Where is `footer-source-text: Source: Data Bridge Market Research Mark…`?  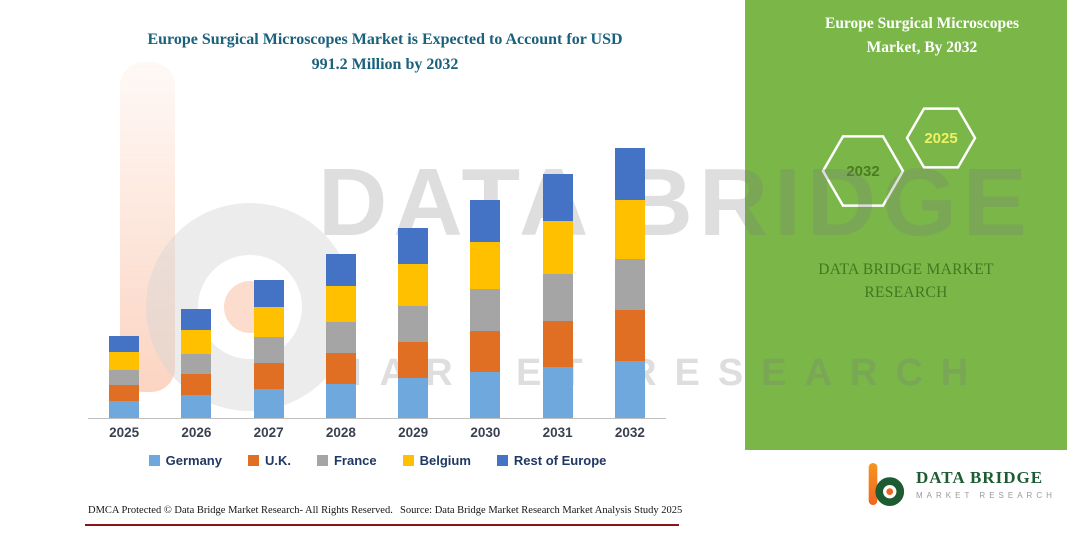 footer-source-text: Source: Data Bridge Market Research Mark… is located at coordinates (541, 510).